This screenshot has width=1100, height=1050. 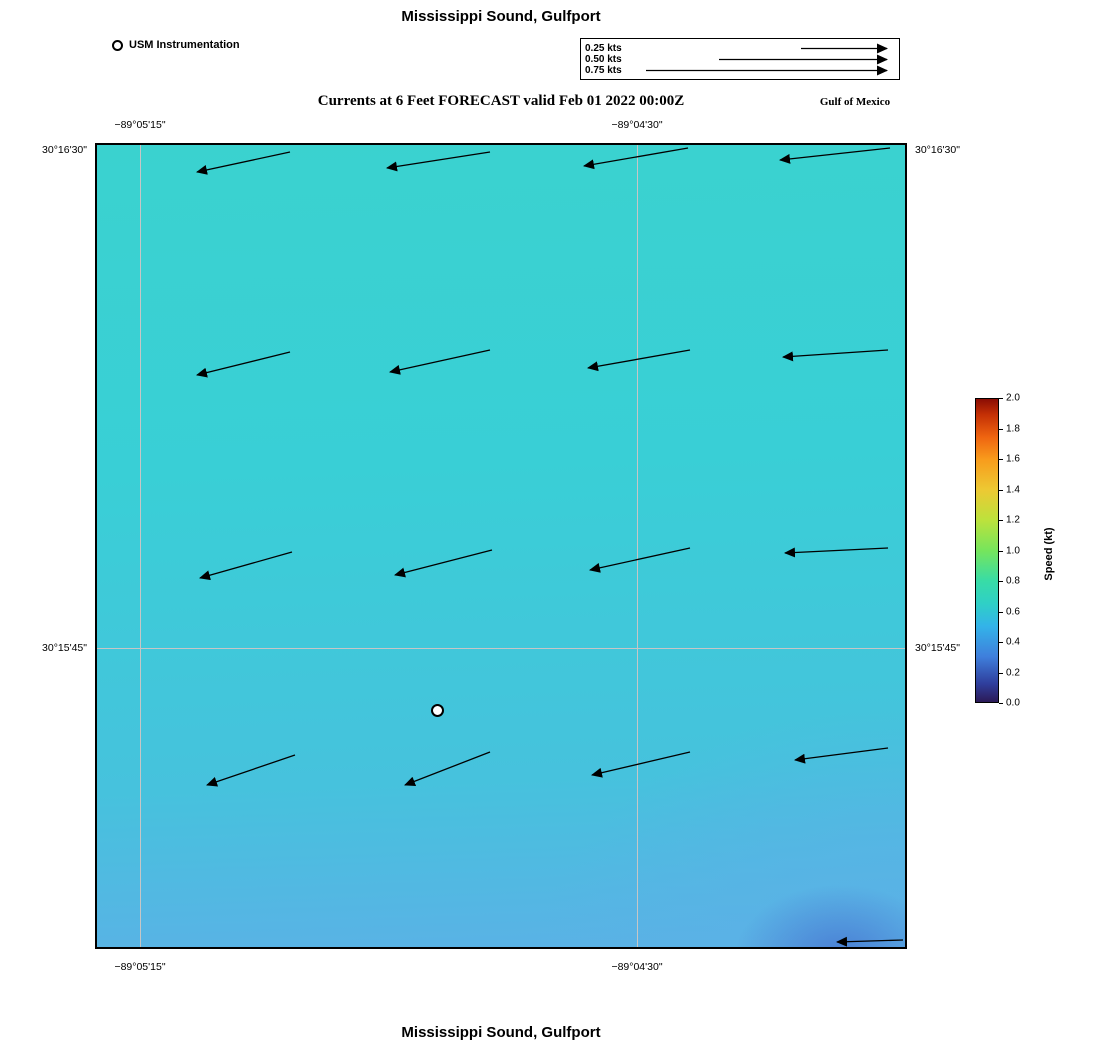 I want to click on colorbar-tick-label: 0.8, so click(x=1013, y=581).